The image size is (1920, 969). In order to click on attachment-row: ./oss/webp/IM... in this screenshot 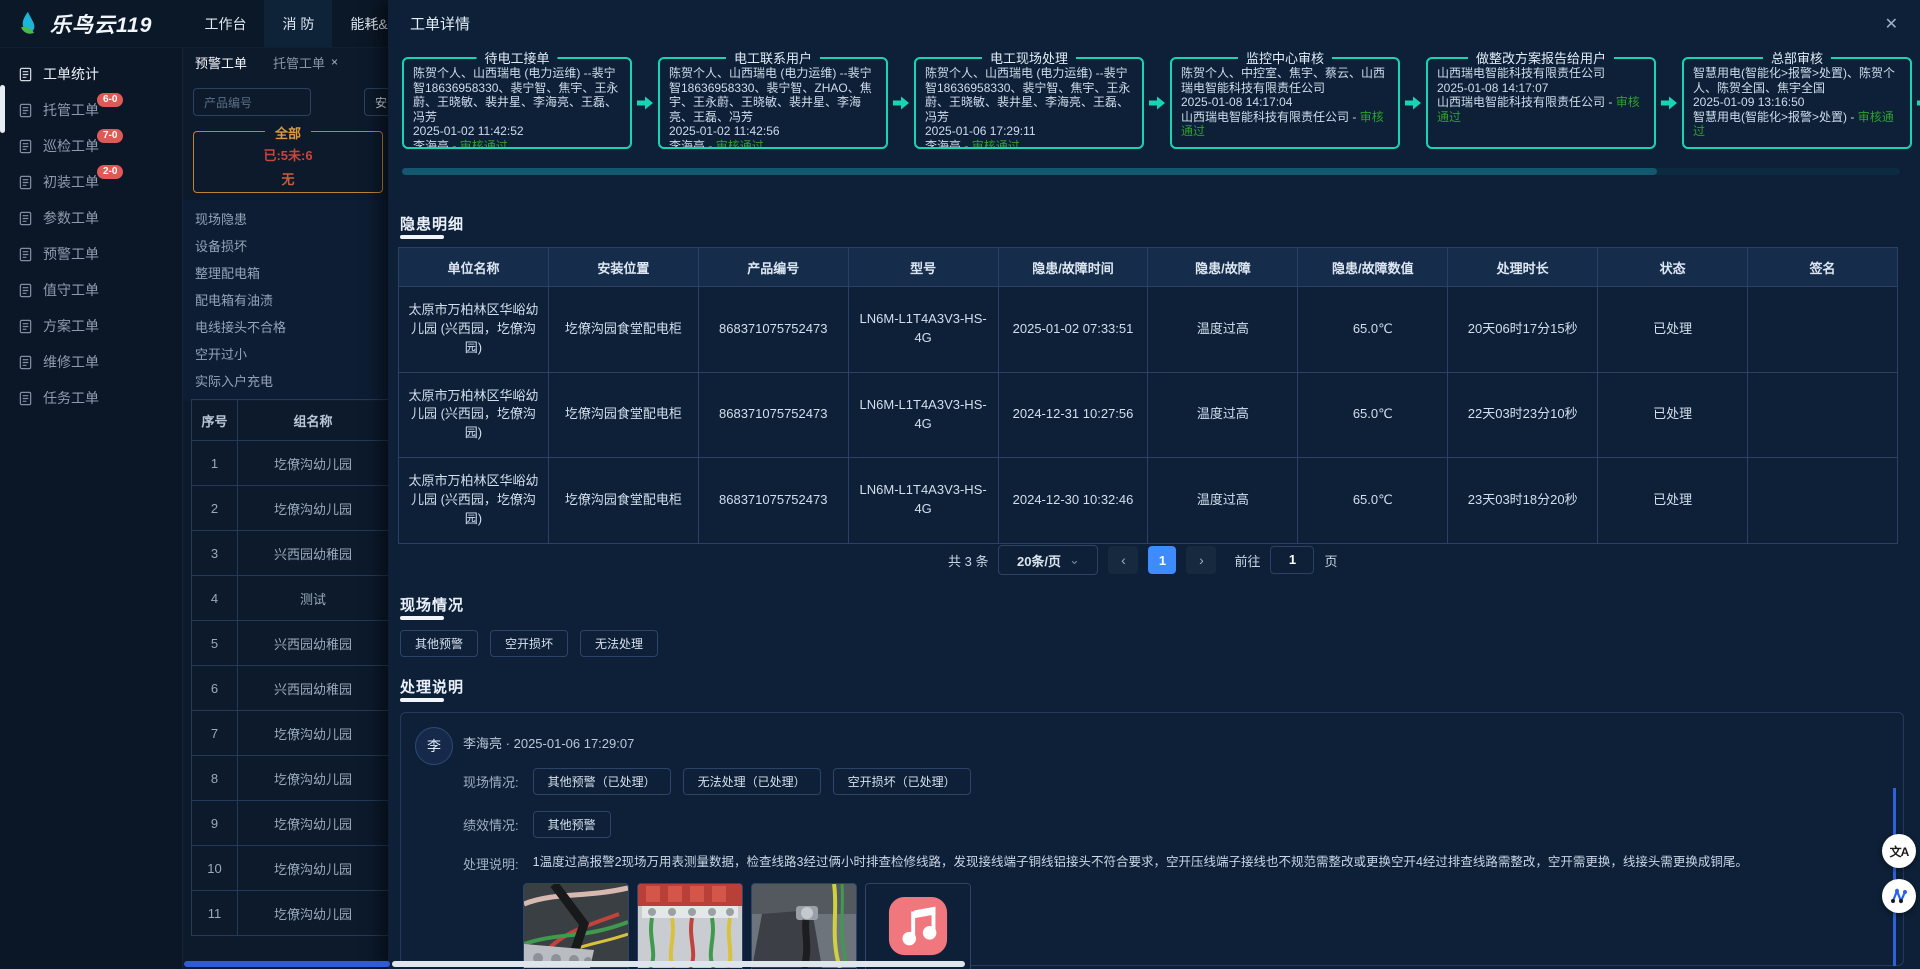, I will do `click(1206, 926)`.